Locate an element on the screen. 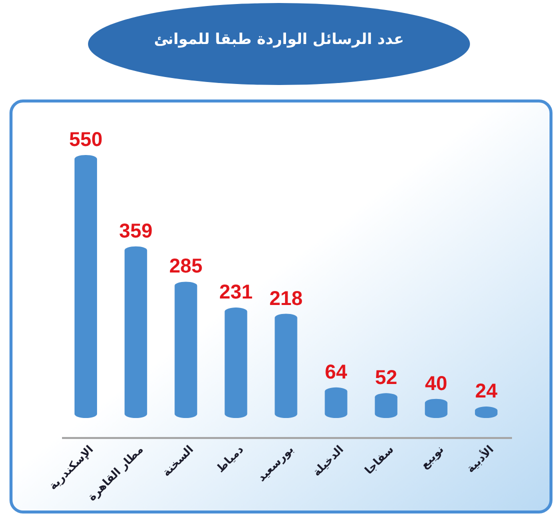 The height and width of the screenshot is (516, 560). data-label: 40 is located at coordinates (436, 383).